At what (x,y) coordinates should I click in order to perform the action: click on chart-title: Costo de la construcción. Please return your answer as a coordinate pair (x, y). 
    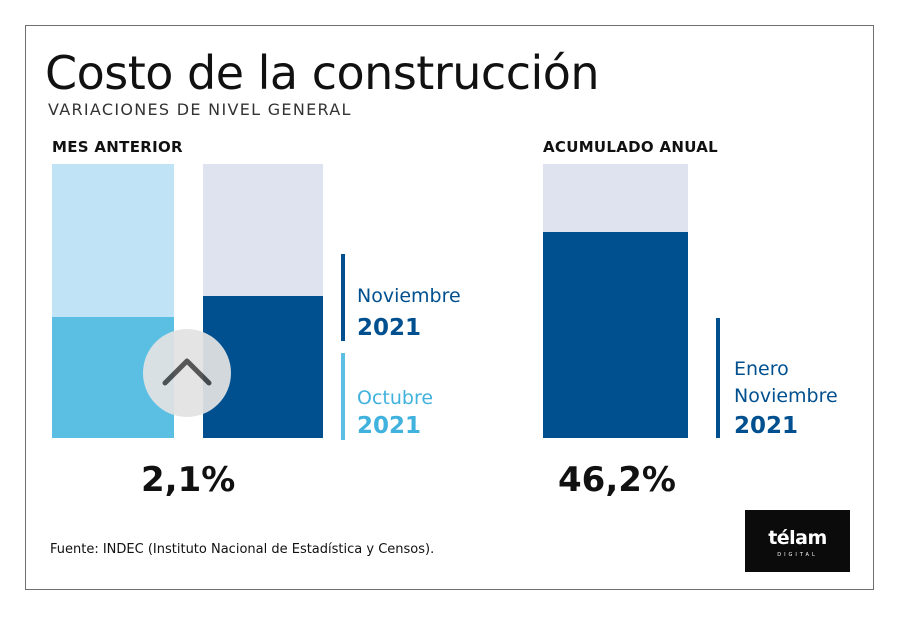
    Looking at the image, I should click on (322, 73).